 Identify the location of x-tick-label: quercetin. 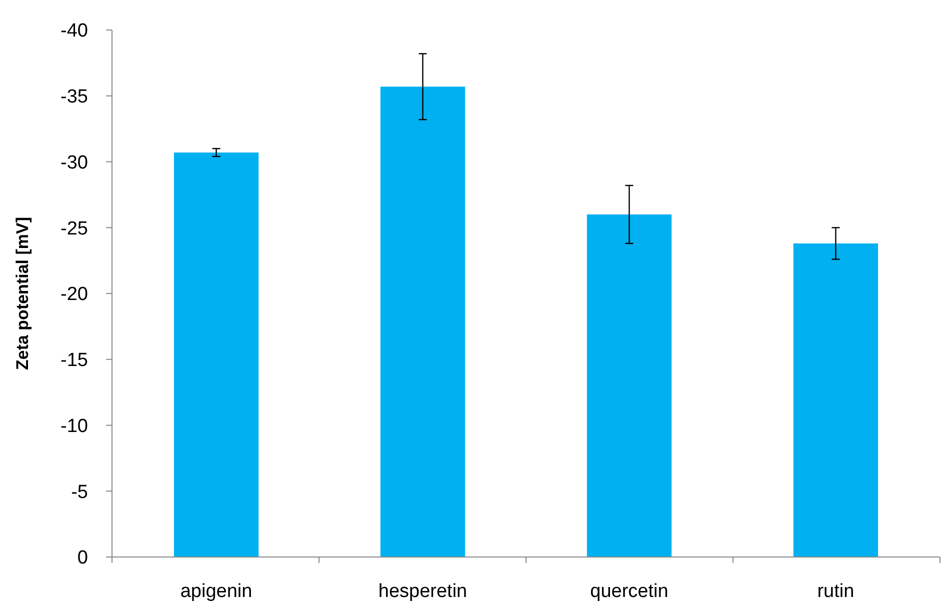
(629, 591).